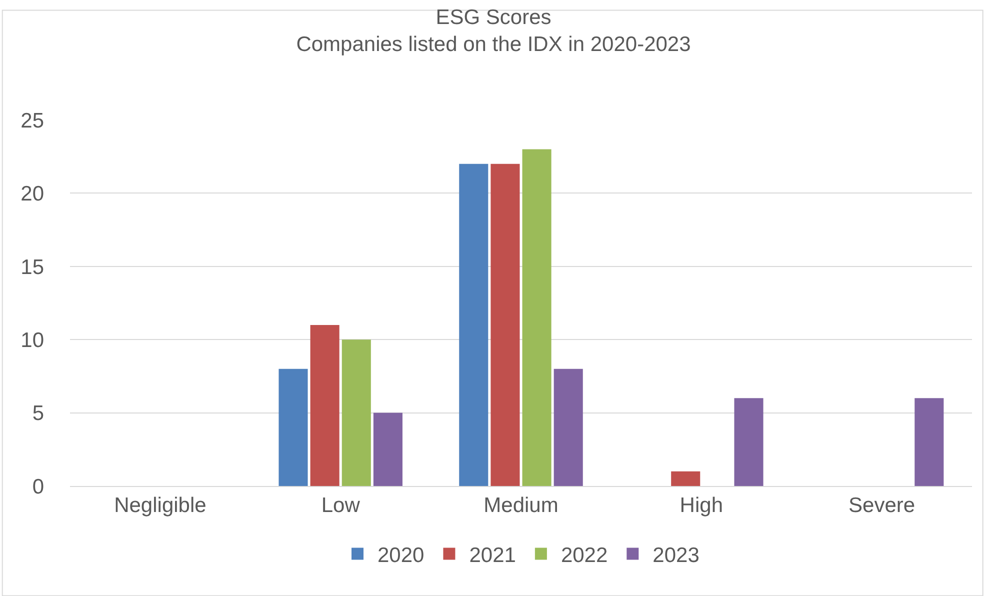  I want to click on y-tick-label: 10, so click(32, 340).